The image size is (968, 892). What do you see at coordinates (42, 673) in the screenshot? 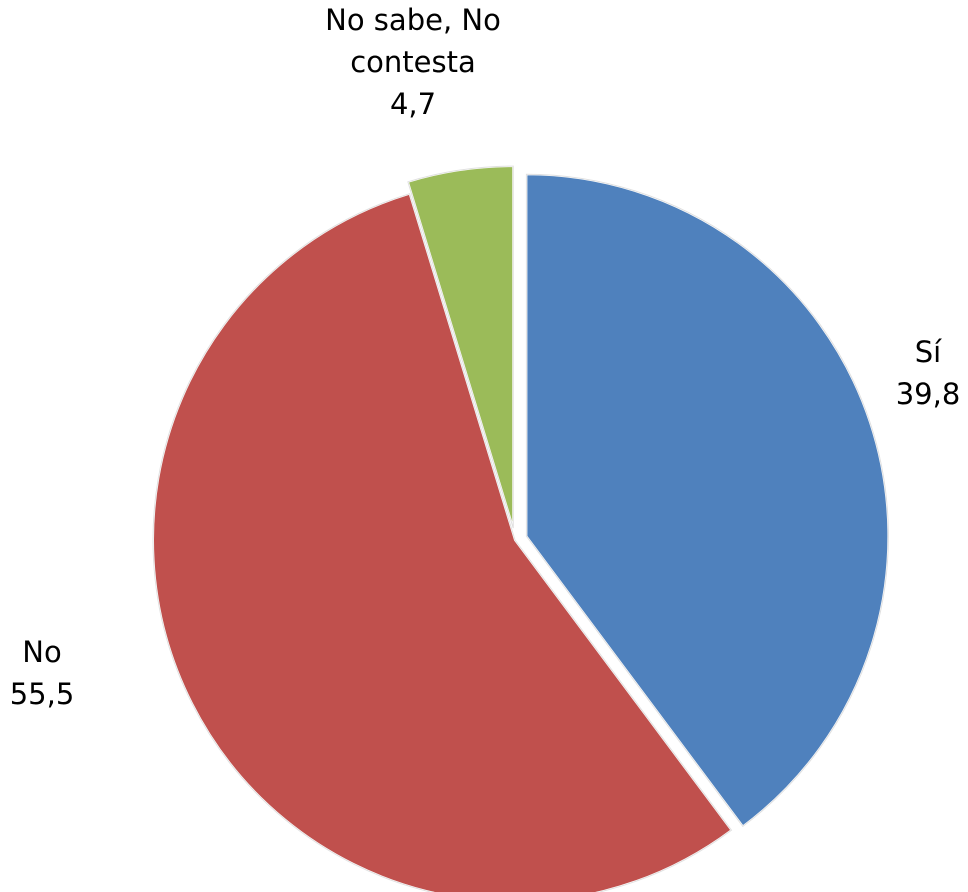
I see `slice-label-no: No 55,5` at bounding box center [42, 673].